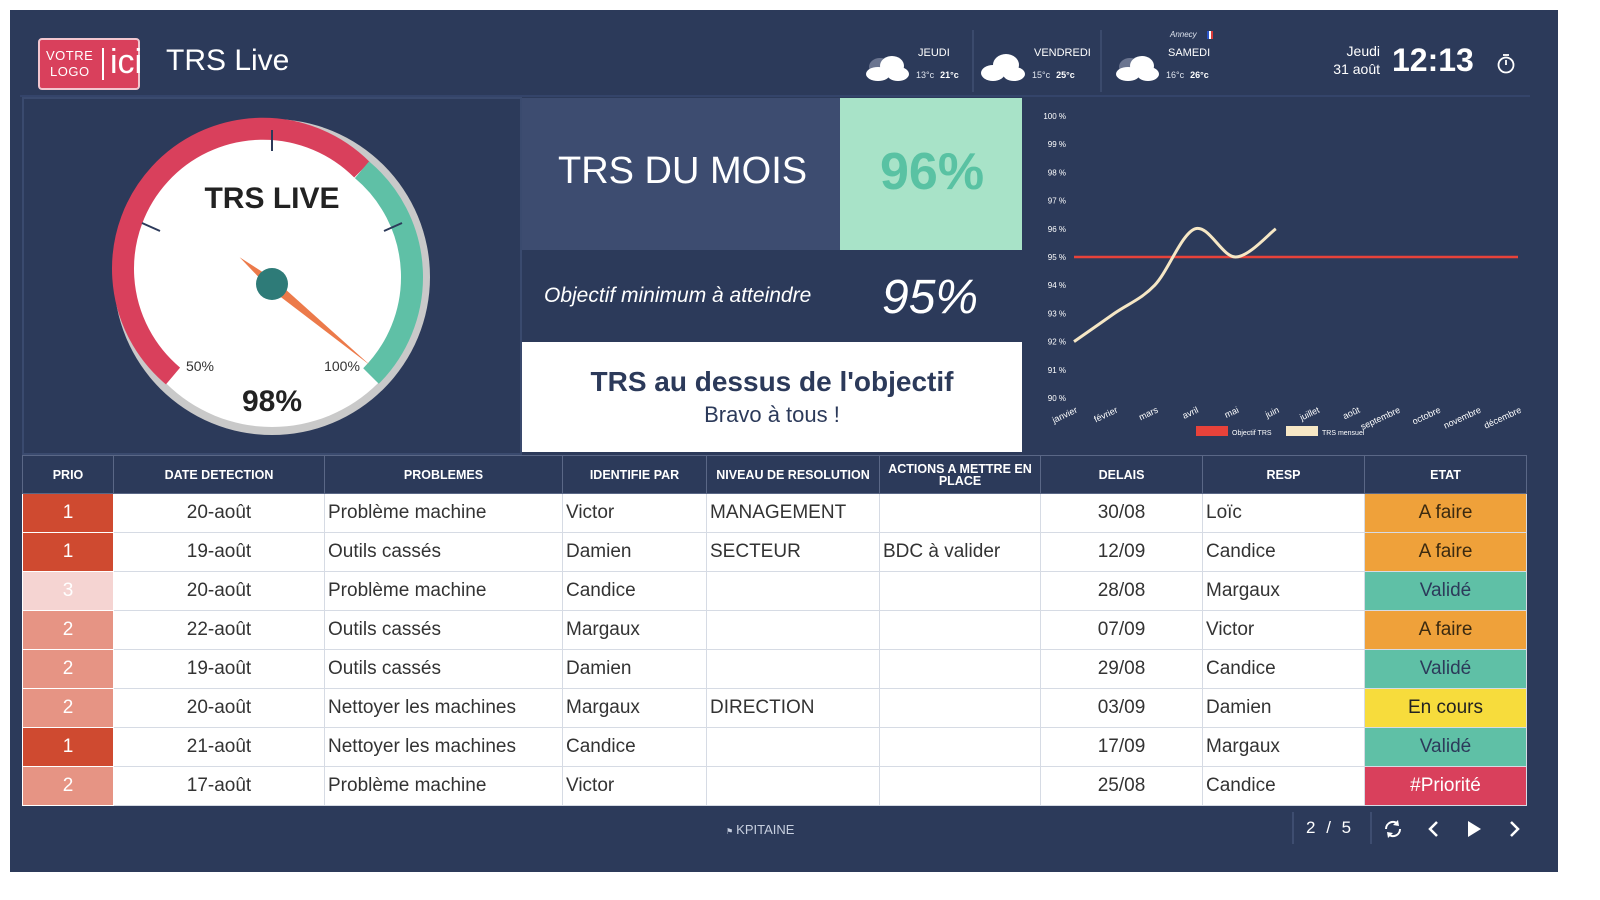  I want to click on x-tick-label: janvier, so click(1064, 415).